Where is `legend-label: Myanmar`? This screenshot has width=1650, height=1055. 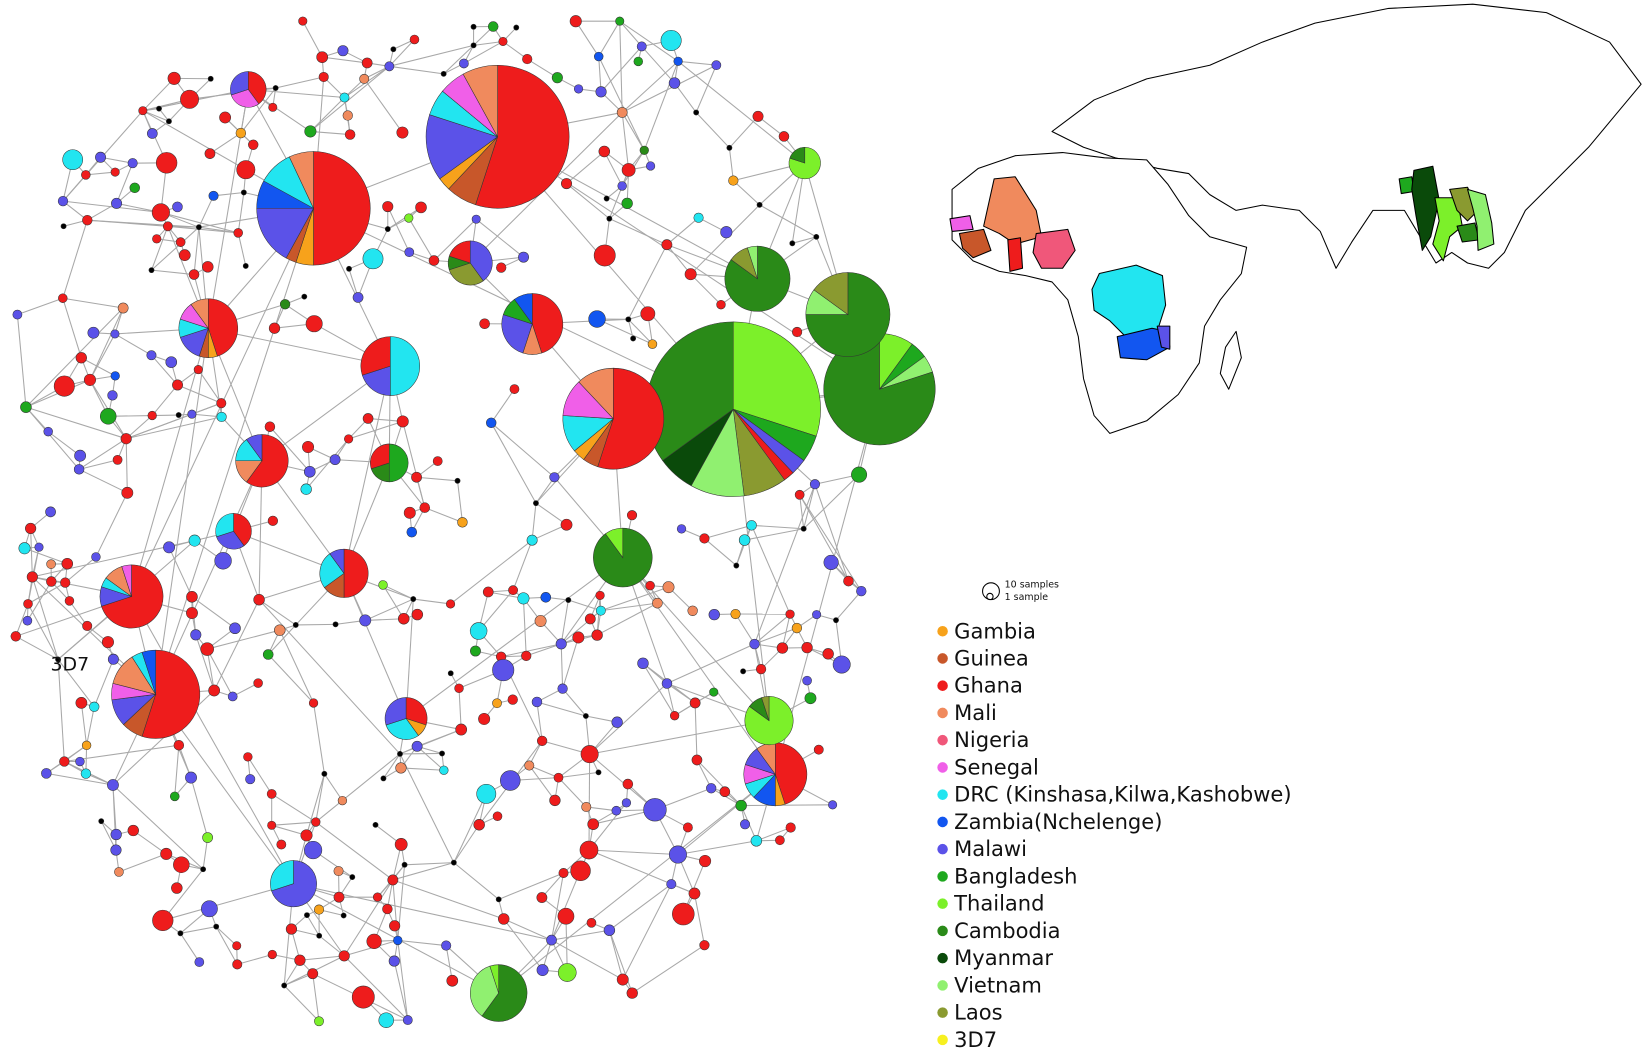 legend-label: Myanmar is located at coordinates (1003, 957).